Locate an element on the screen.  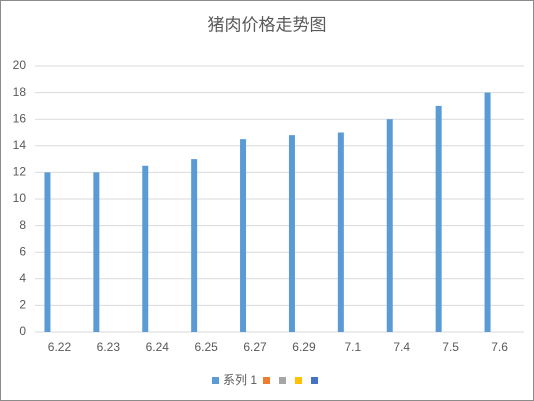
y-tick-label: 2 is located at coordinates (22, 305).